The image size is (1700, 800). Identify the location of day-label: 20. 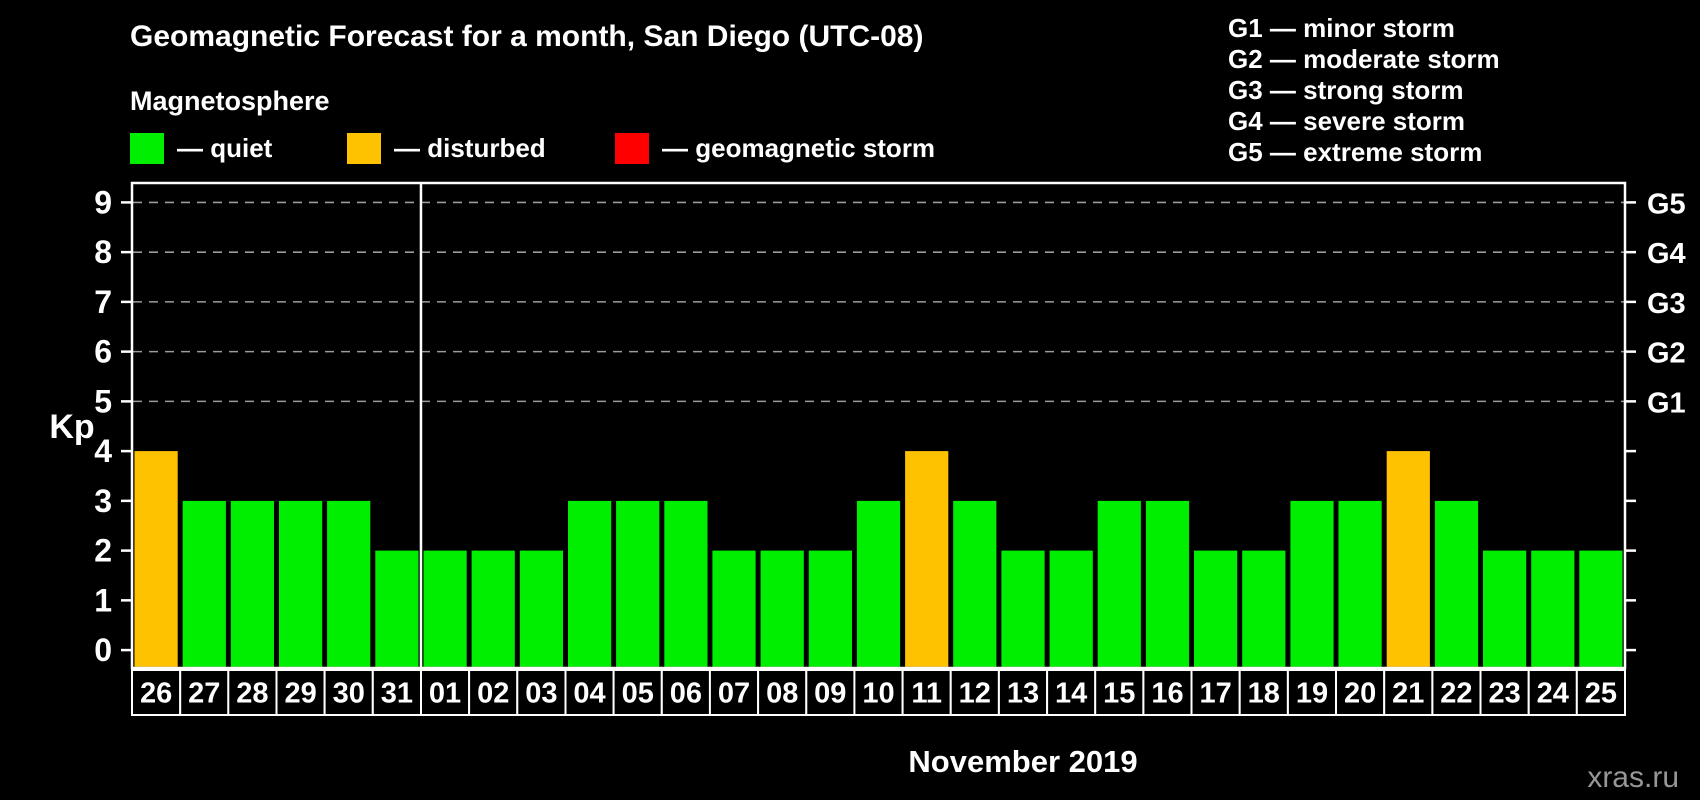
(1360, 694).